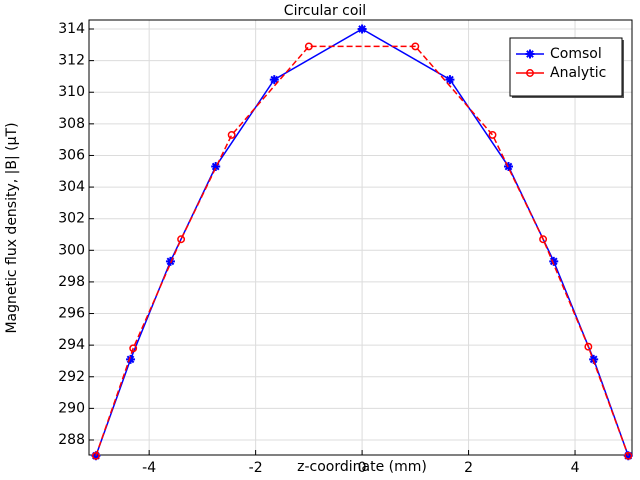 This screenshot has height=480, width=640. I want to click on y-tick-label: 312, so click(71, 61).